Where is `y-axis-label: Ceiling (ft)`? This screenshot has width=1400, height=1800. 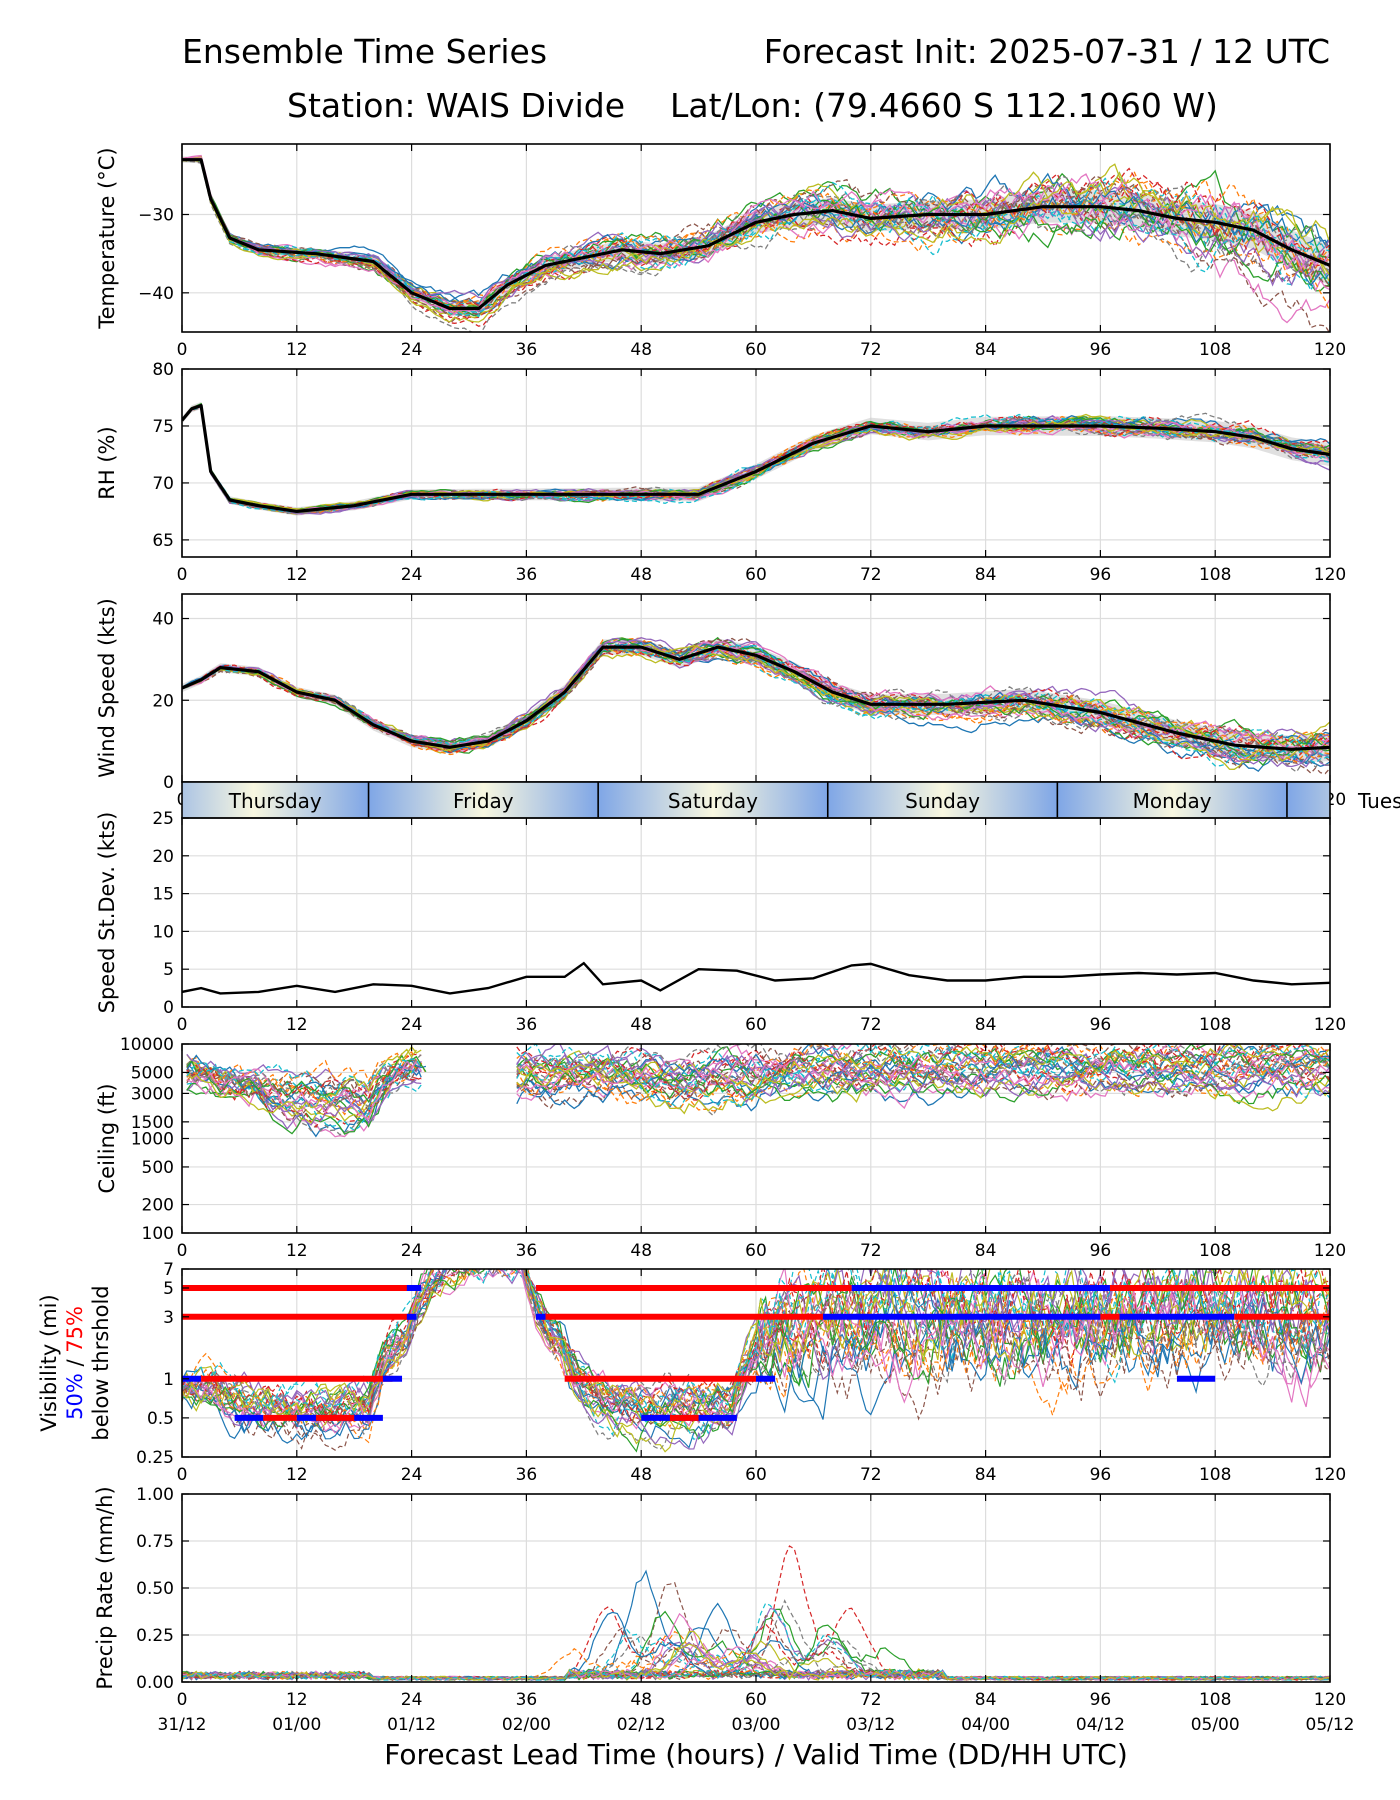
y-axis-label: Ceiling (ft) is located at coordinates (107, 1138).